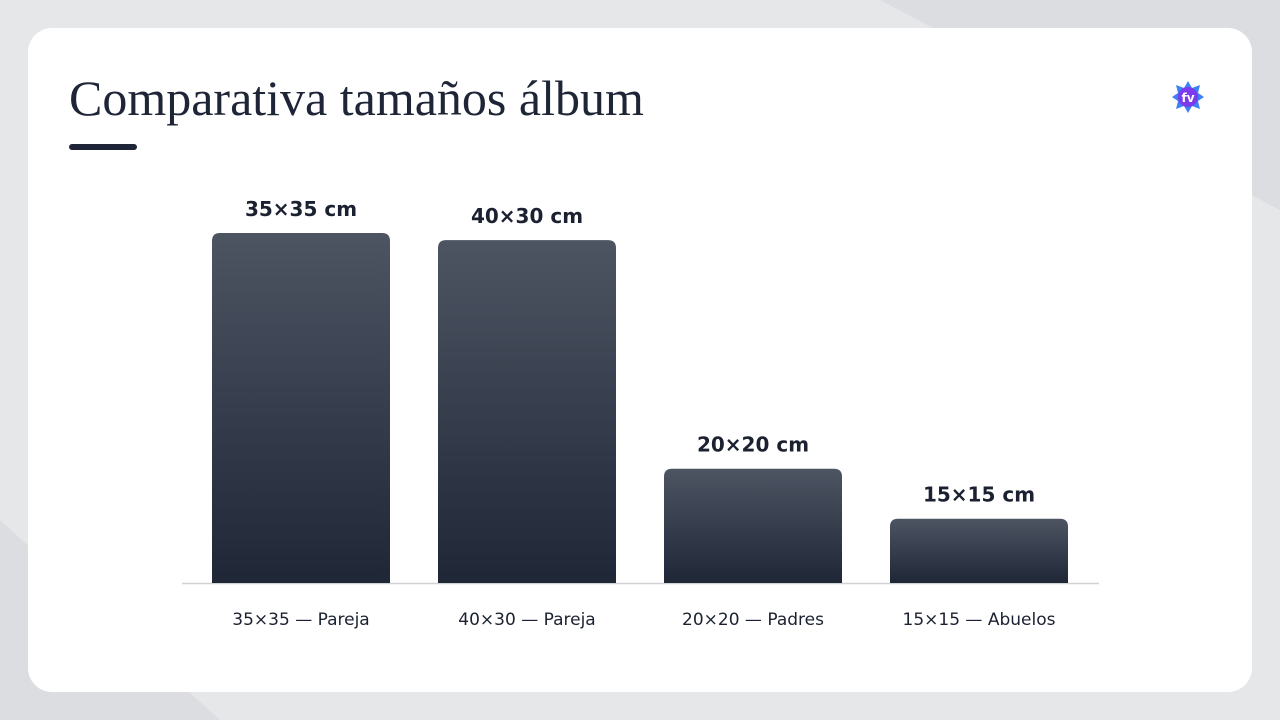 Image resolution: width=1280 pixels, height=720 pixels. What do you see at coordinates (301, 209) in the screenshot?
I see `value-label: 35×35 cm` at bounding box center [301, 209].